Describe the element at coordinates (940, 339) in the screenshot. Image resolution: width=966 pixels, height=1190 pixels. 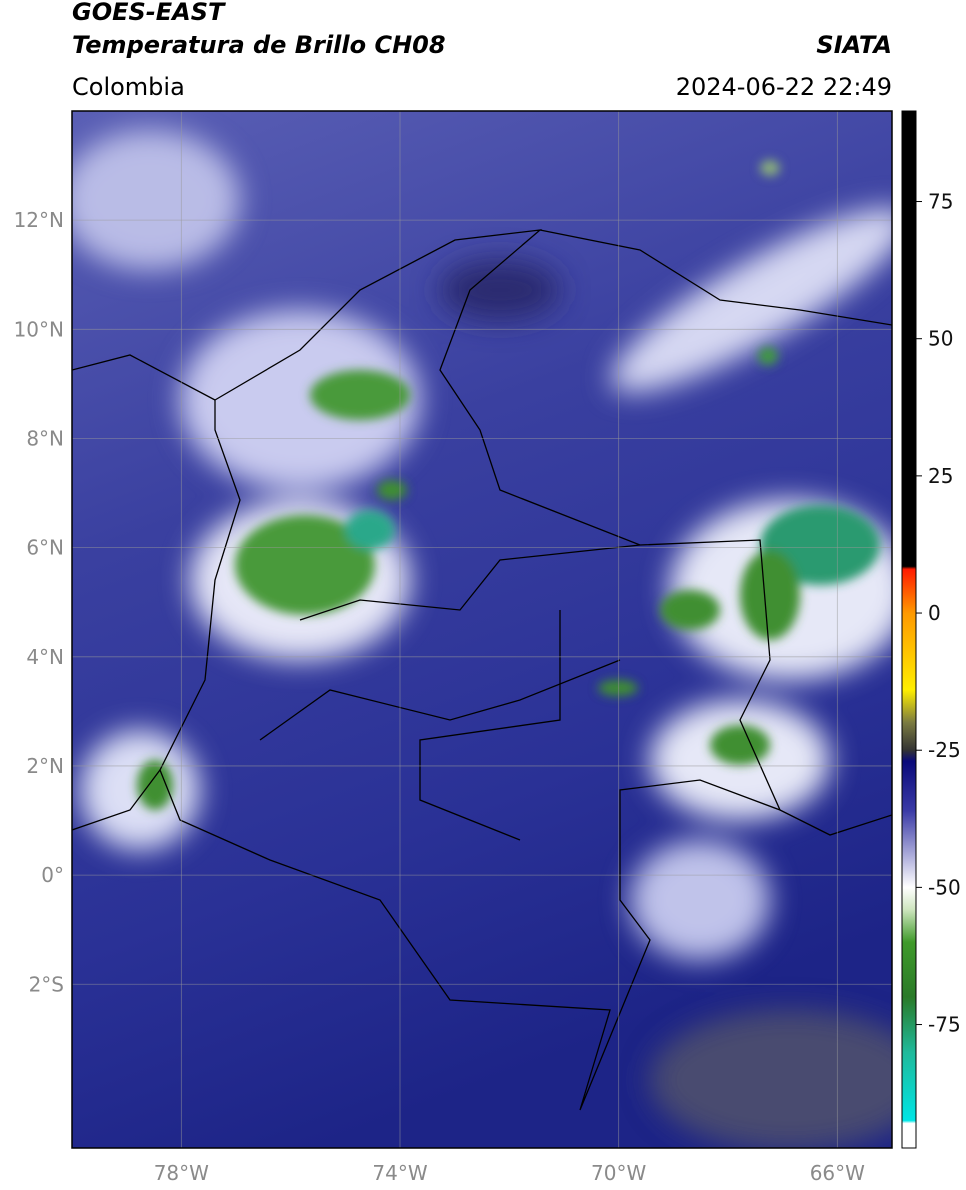
I see `colorbar-label: 50` at that location.